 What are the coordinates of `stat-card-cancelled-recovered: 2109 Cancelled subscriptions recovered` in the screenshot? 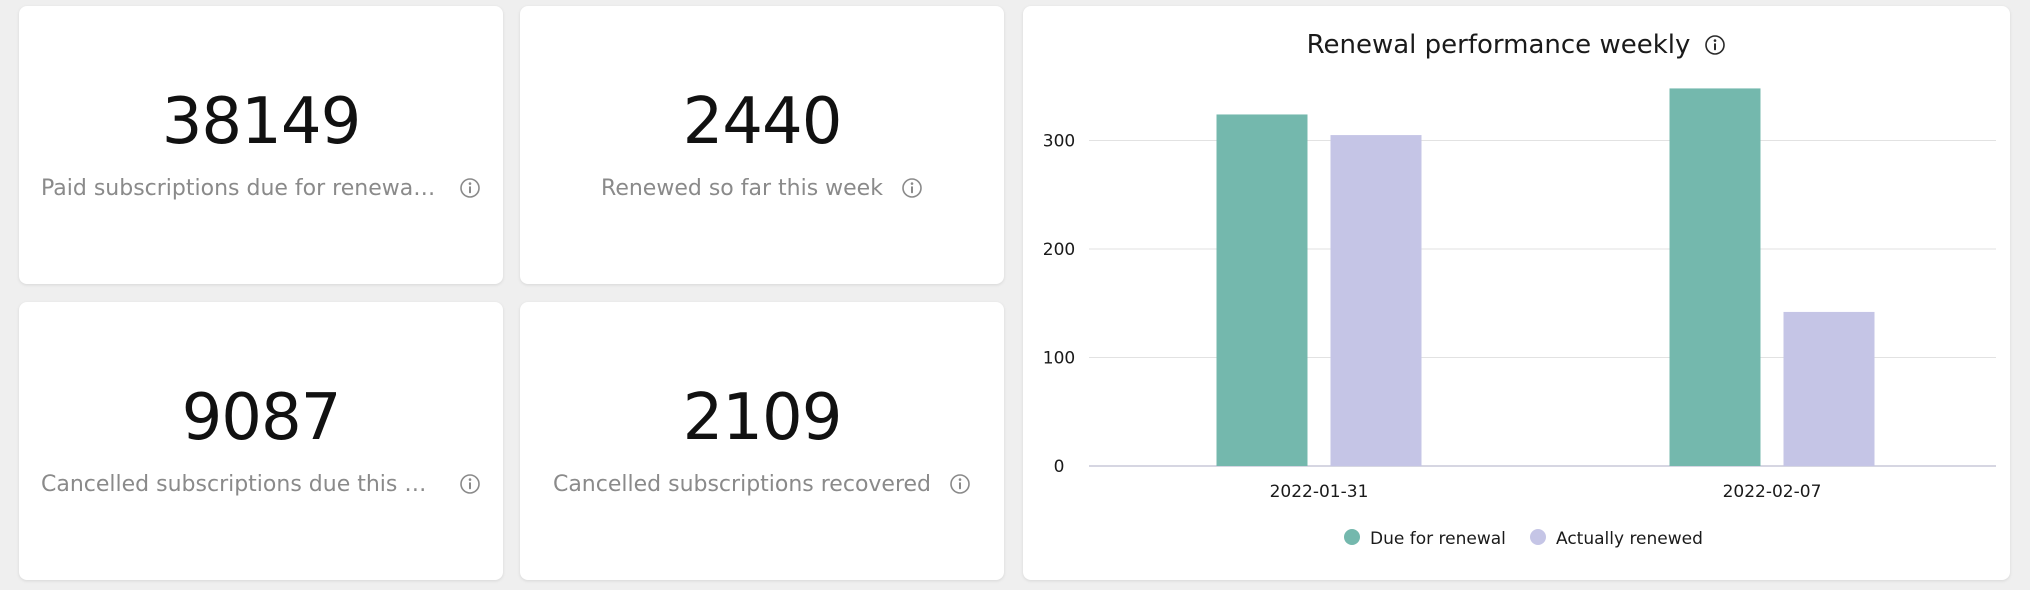 It's located at (762, 441).